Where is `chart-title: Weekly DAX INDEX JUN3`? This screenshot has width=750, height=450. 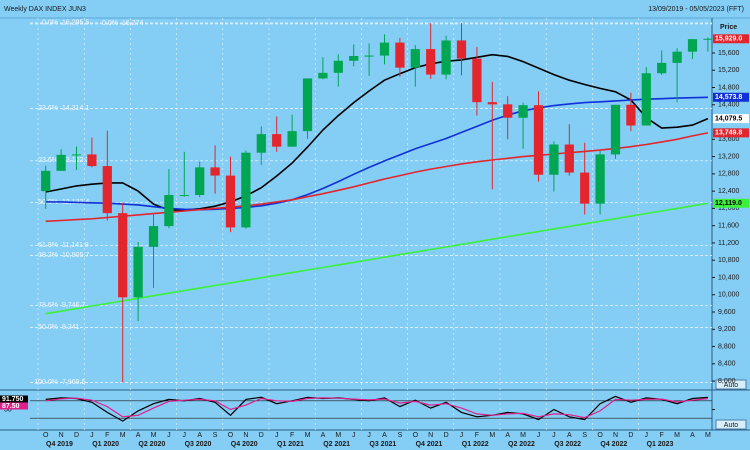 chart-title: Weekly DAX INDEX JUN3 is located at coordinates (45, 9).